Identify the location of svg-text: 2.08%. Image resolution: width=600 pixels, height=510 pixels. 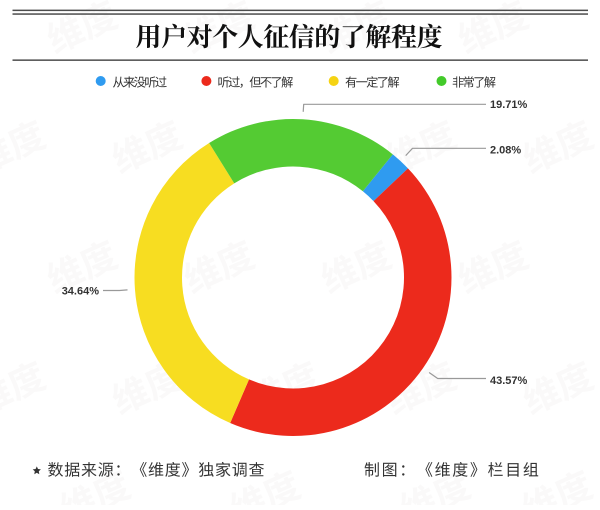
(505, 151).